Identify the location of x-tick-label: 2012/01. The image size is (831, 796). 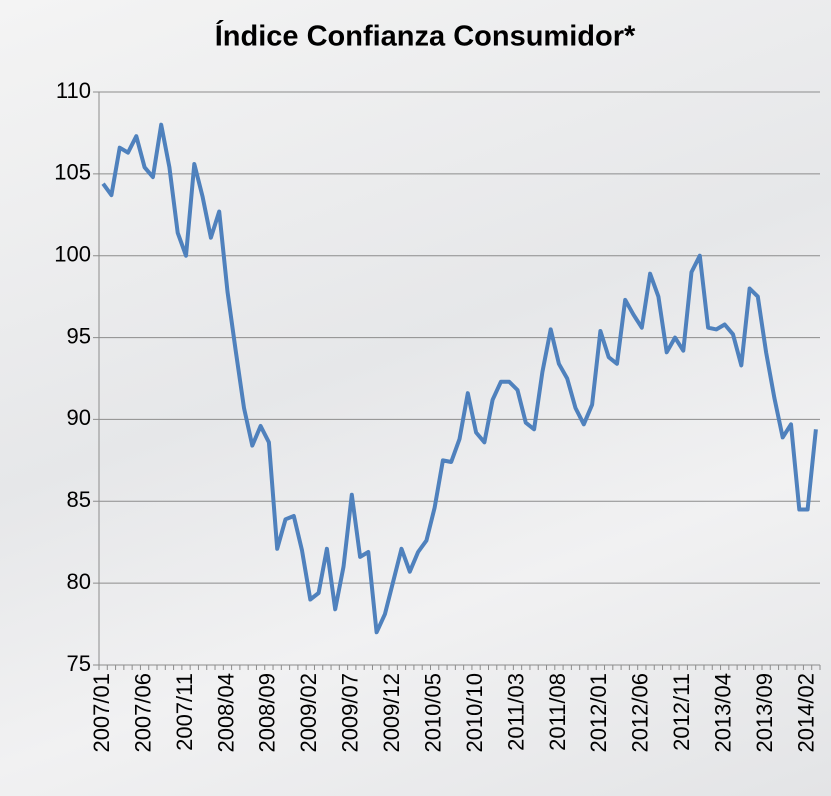
(598, 713).